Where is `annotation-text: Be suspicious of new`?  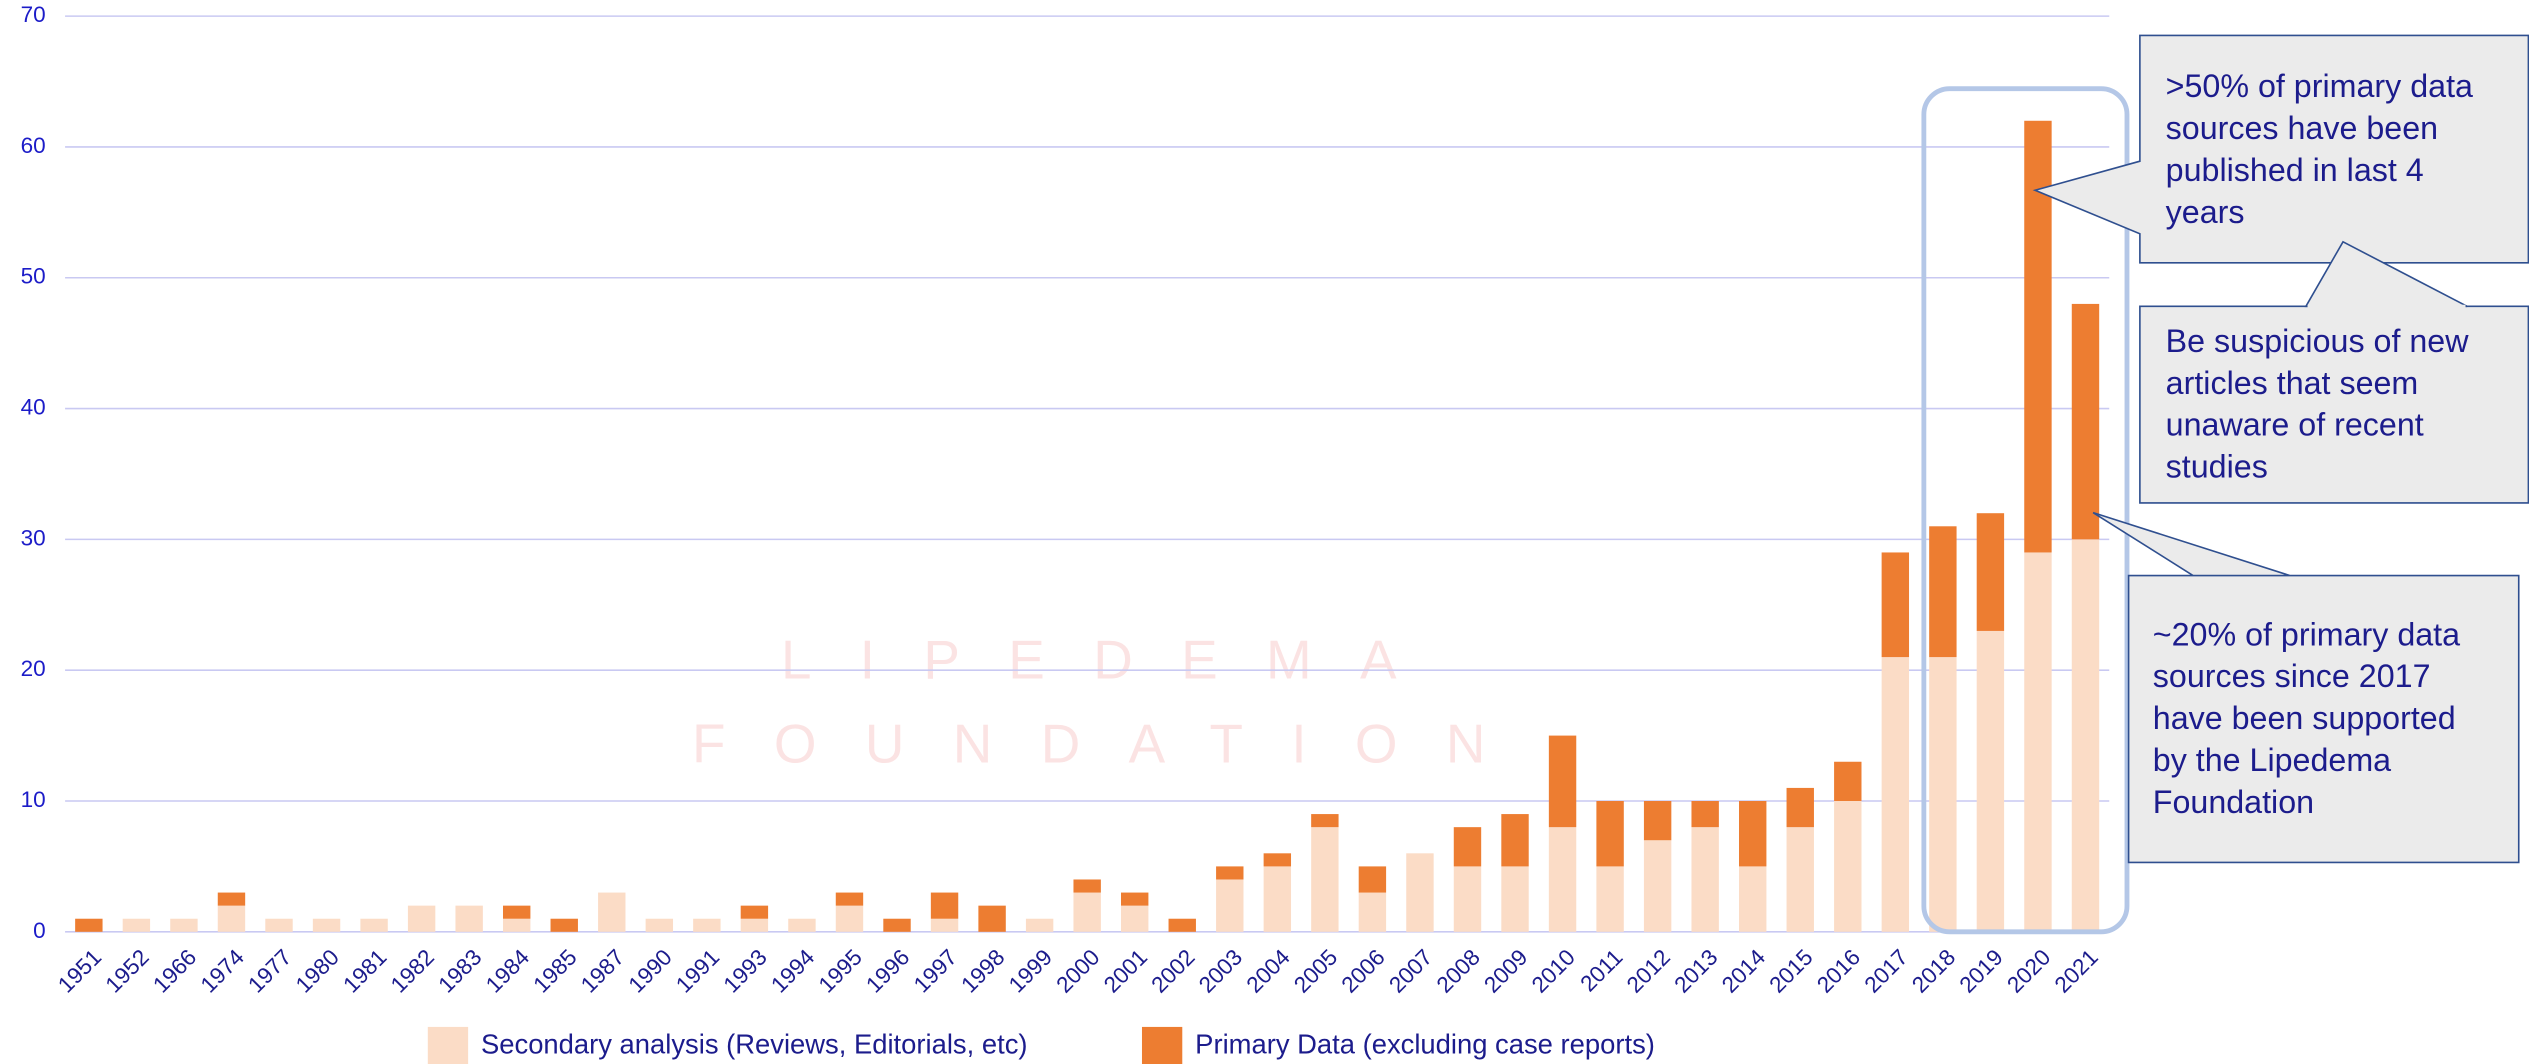 annotation-text: Be suspicious of new is located at coordinates (2318, 341).